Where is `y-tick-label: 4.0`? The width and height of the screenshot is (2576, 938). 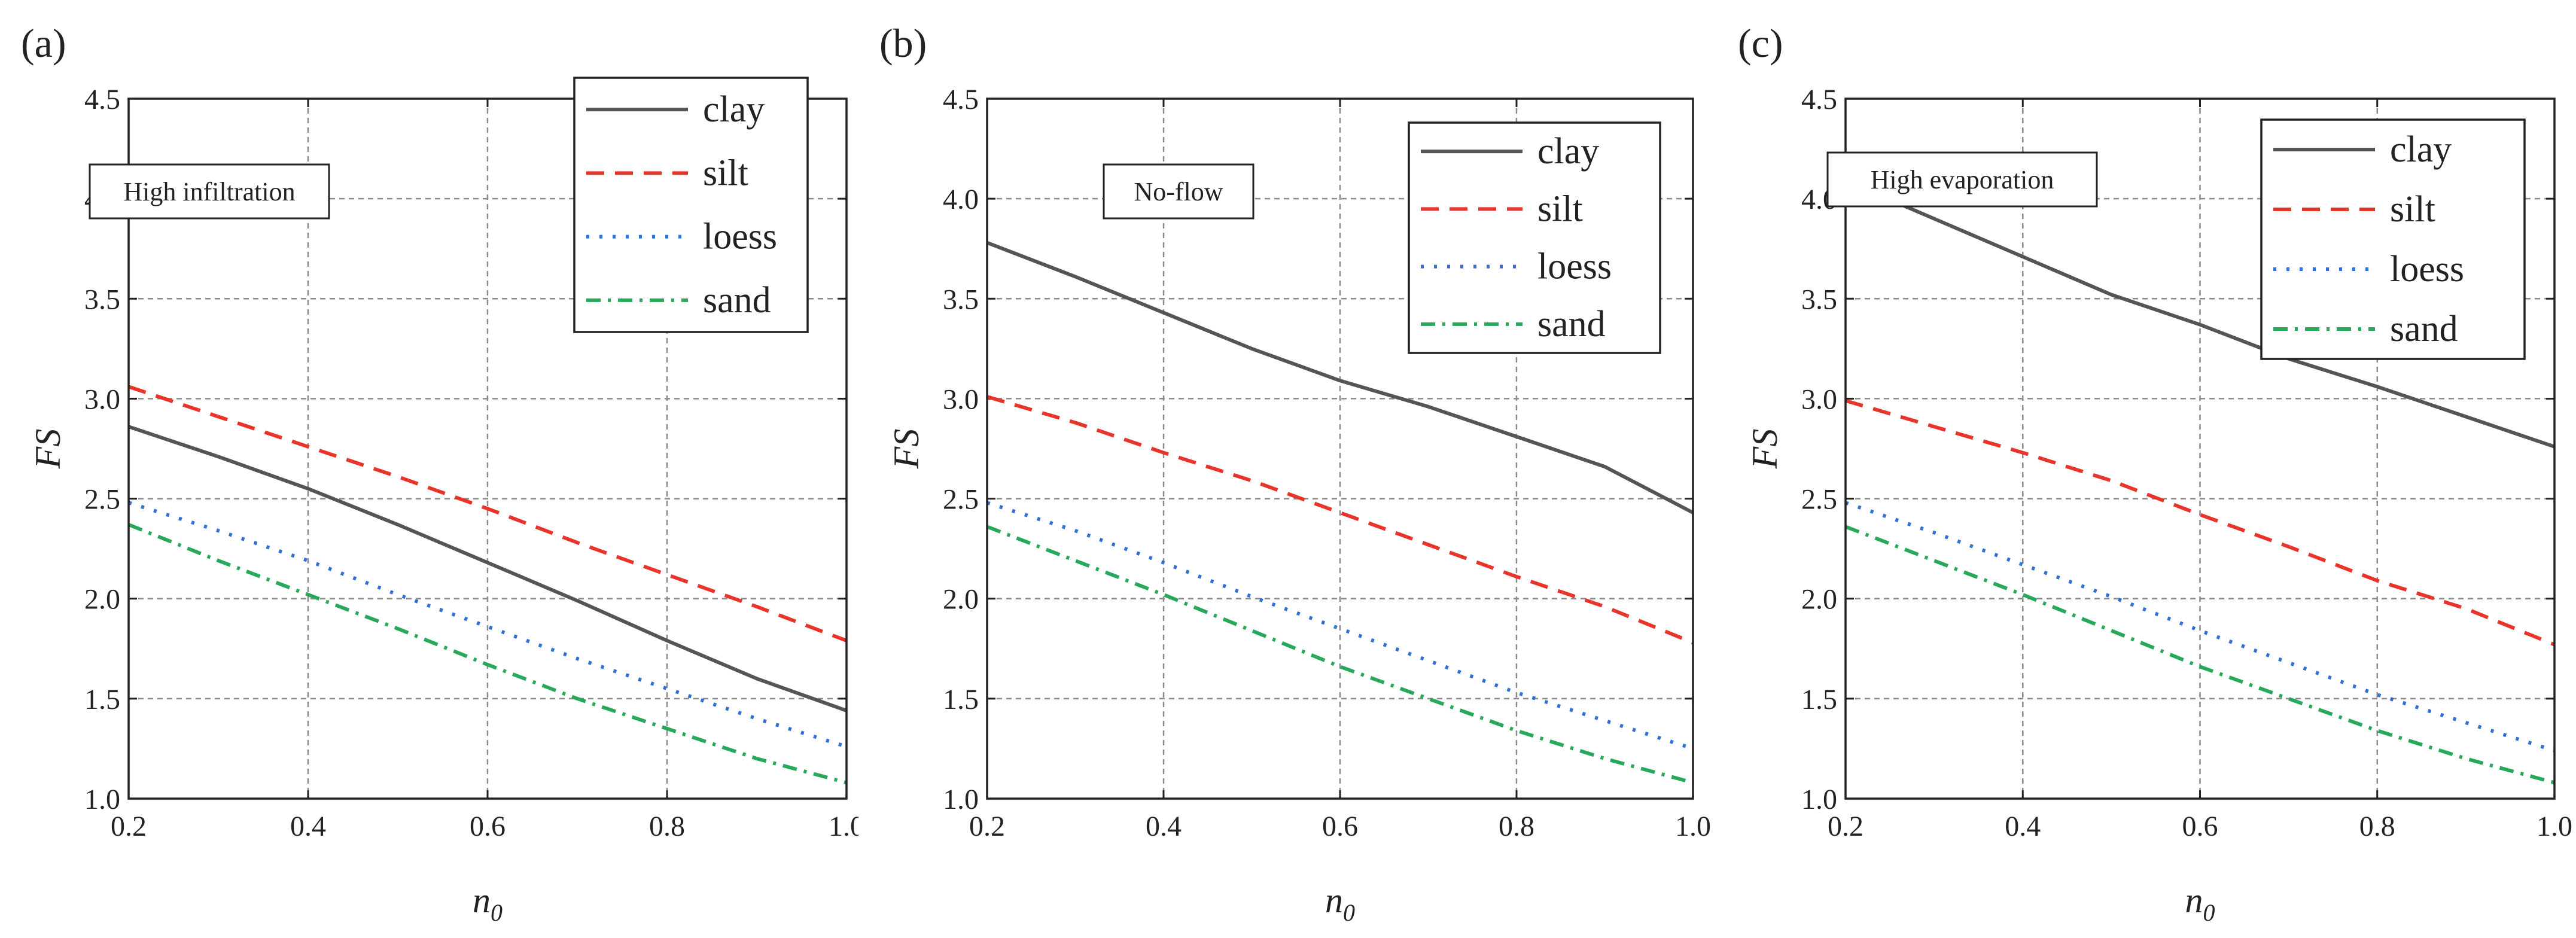
y-tick-label: 4.0 is located at coordinates (961, 199).